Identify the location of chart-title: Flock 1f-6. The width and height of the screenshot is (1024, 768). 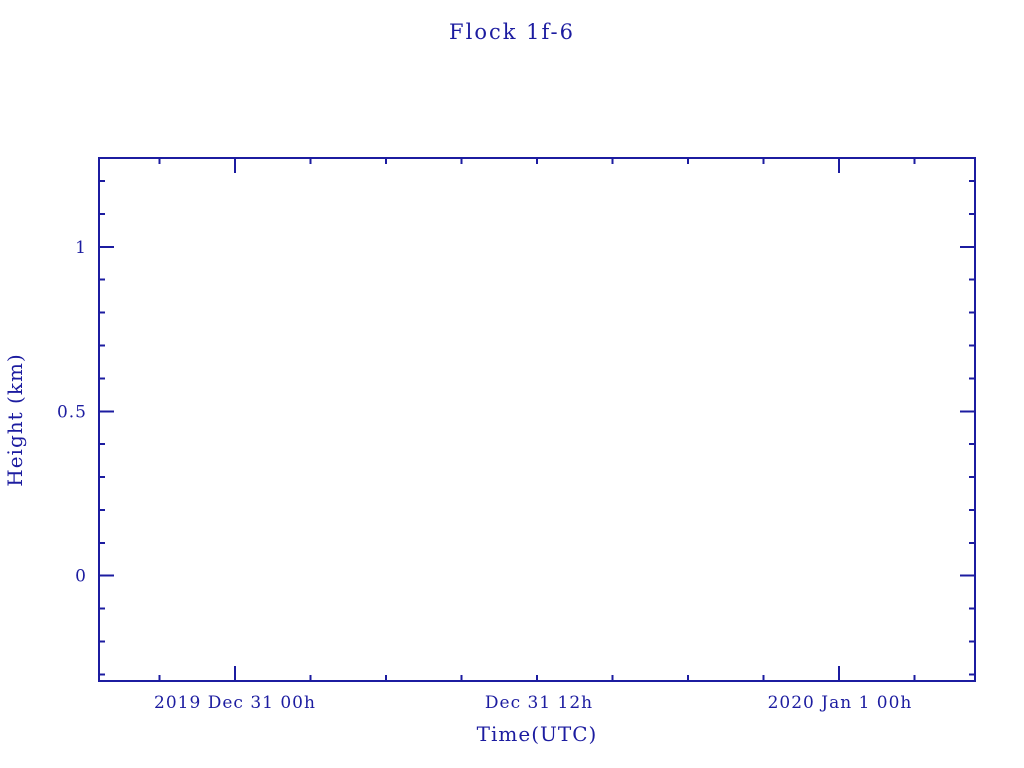
(512, 32).